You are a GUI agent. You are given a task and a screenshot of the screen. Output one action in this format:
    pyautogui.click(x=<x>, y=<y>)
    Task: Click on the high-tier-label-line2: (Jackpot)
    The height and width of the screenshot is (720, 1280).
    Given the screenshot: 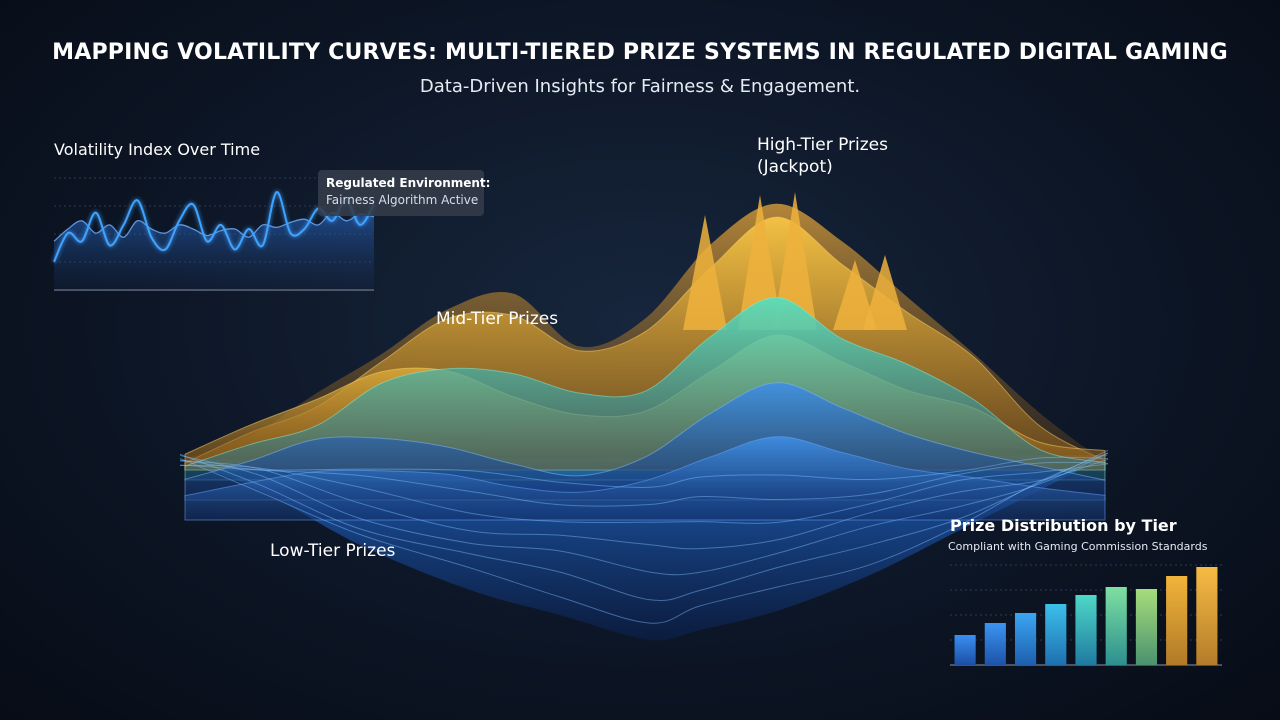 What is the action you would take?
    pyautogui.click(x=795, y=167)
    